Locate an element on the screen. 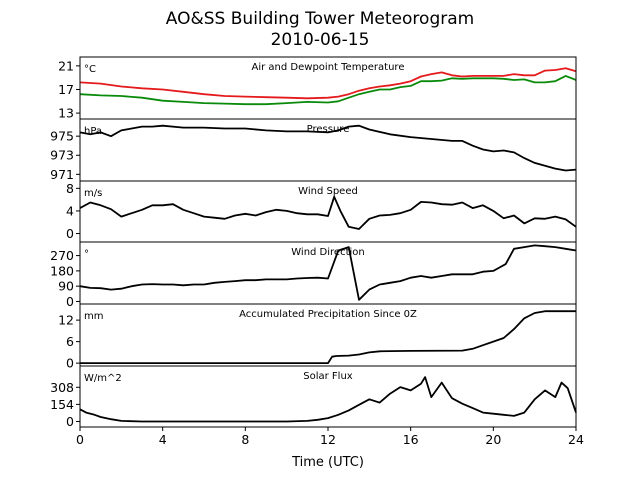 The width and height of the screenshot is (640, 480). panel-2-unit: m/s is located at coordinates (93, 193).